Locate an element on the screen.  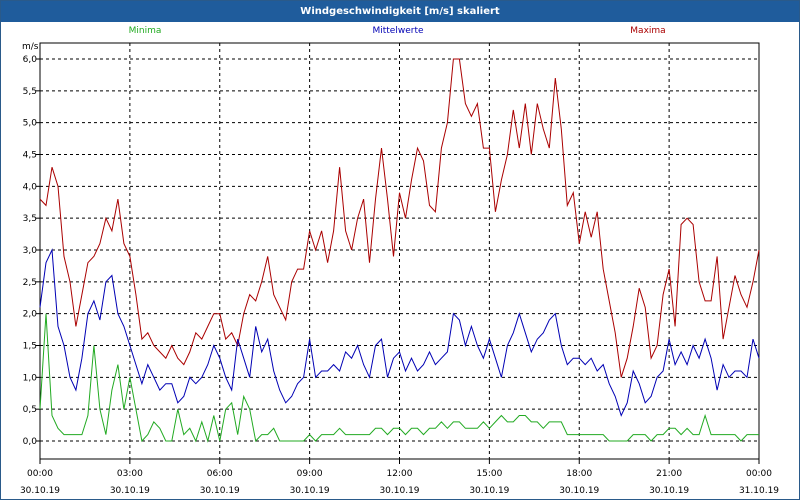
legend: Minima Mittelwerte Maxima is located at coordinates (397, 31).